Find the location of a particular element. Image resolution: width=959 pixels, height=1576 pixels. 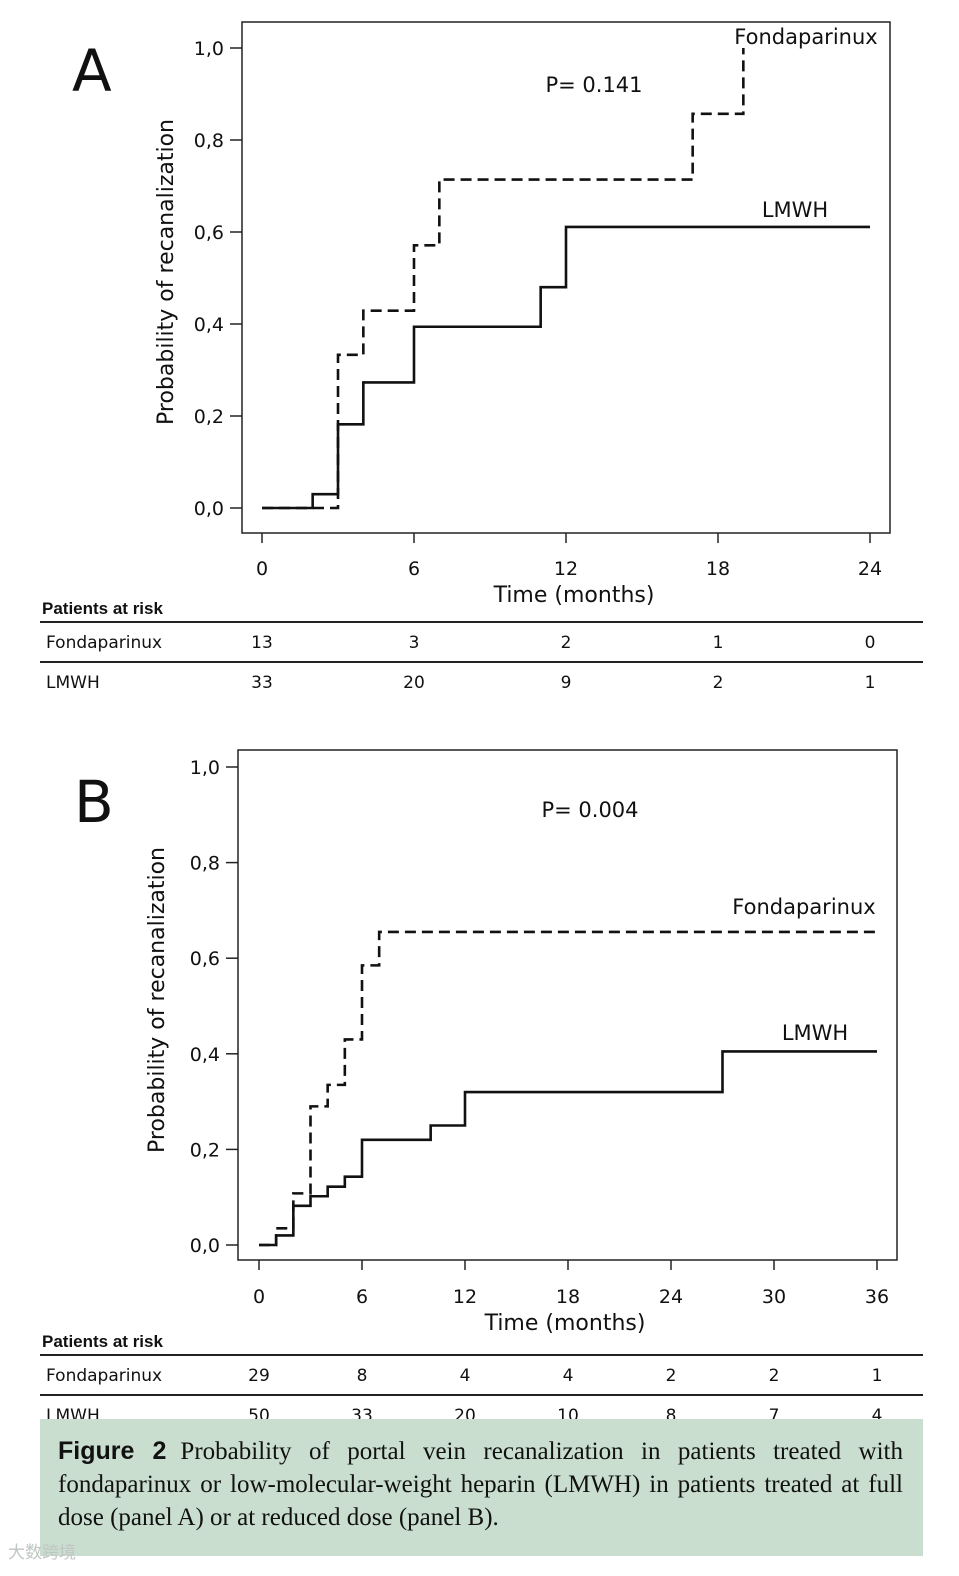

panel-letter-b: B is located at coordinates (94, 802).